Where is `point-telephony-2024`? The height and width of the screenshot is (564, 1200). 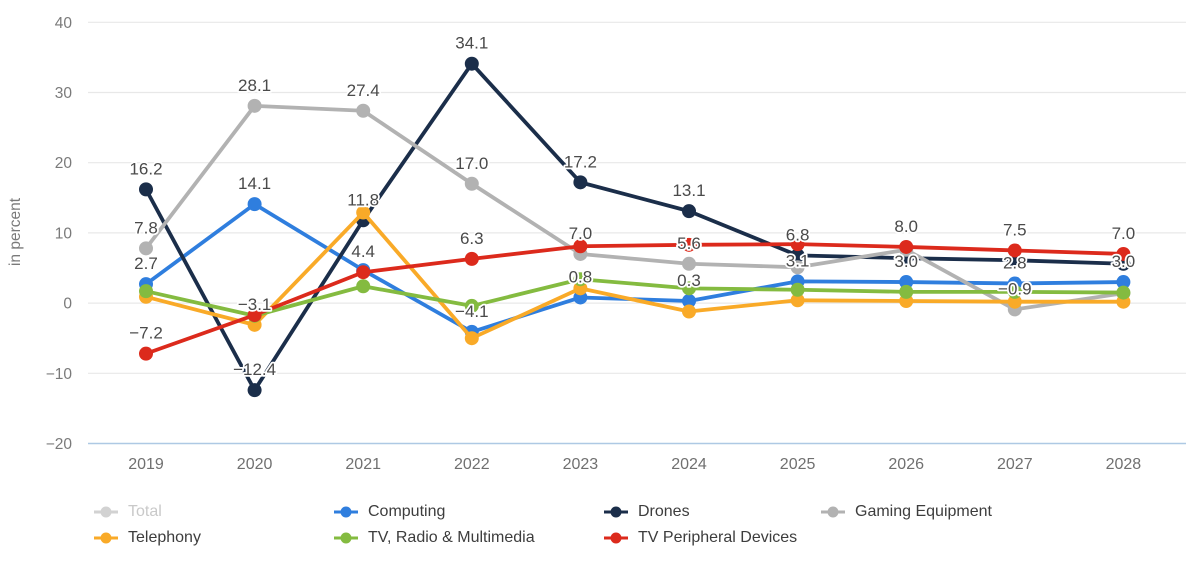
point-telephony-2024 is located at coordinates (689, 311).